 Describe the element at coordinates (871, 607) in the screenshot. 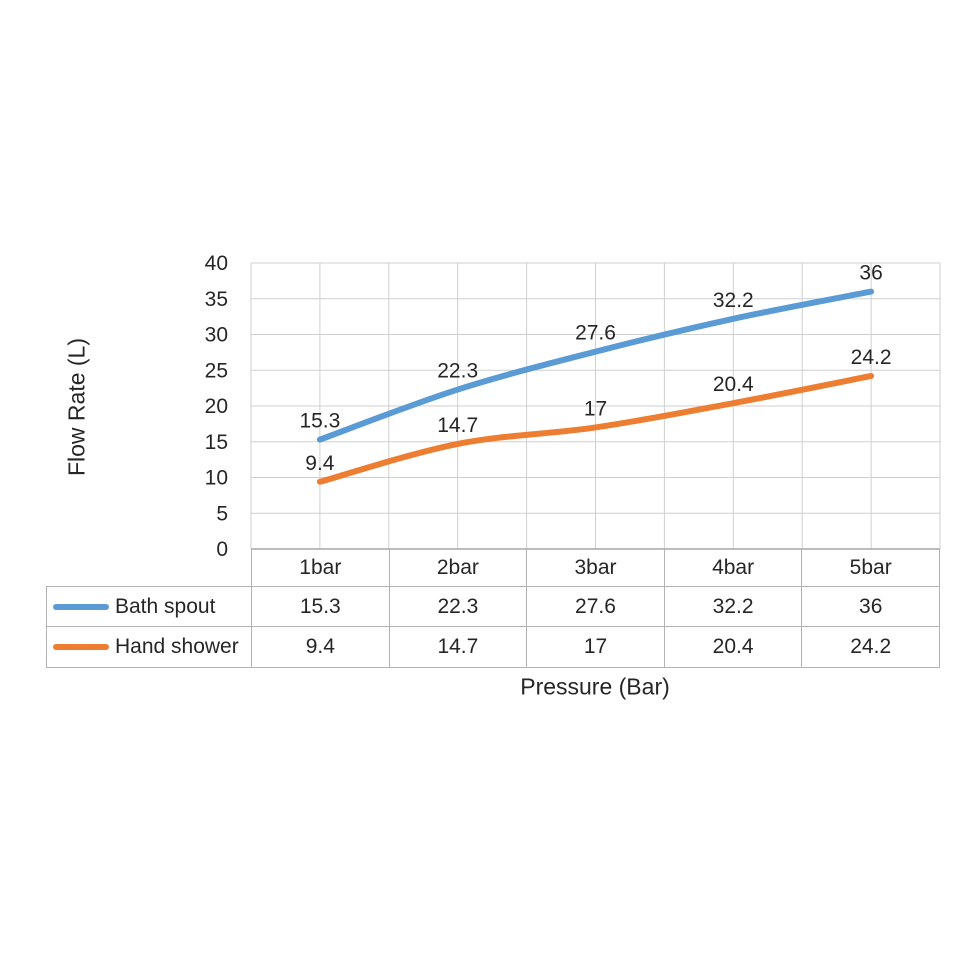

I see `table-cell-value: 36` at that location.